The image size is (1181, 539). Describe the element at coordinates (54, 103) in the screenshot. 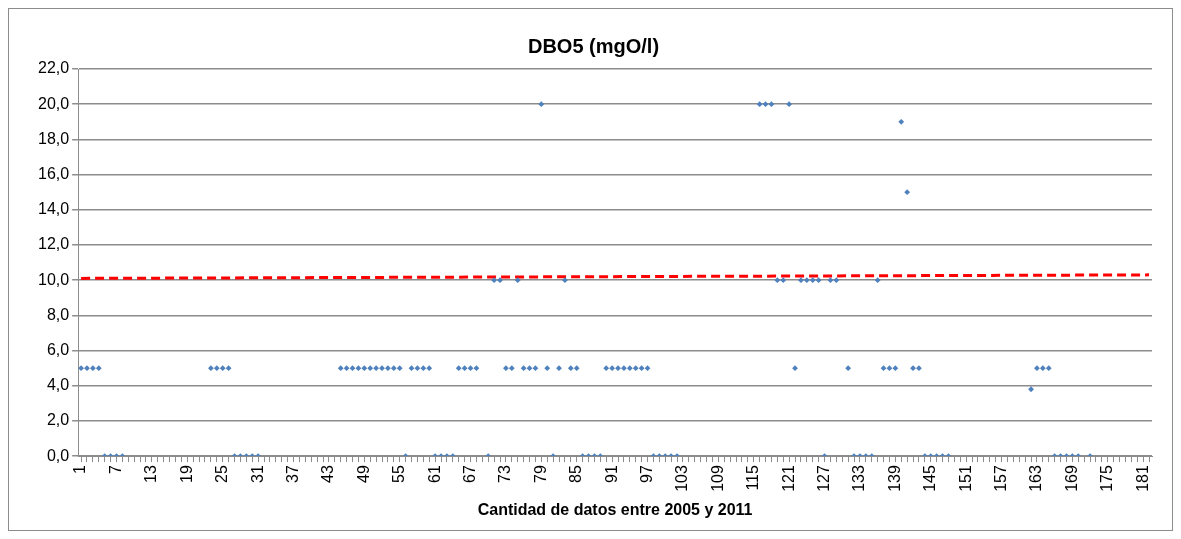

I see `y-tick-label: 20,0` at that location.